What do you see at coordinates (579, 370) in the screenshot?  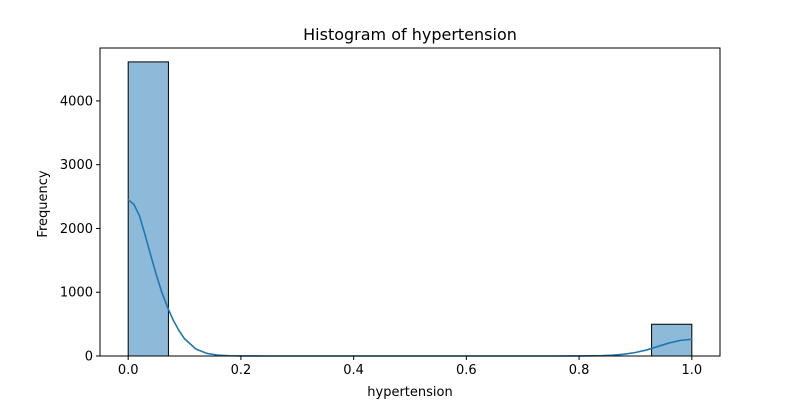 I see `x-tick-label: 0.8` at bounding box center [579, 370].